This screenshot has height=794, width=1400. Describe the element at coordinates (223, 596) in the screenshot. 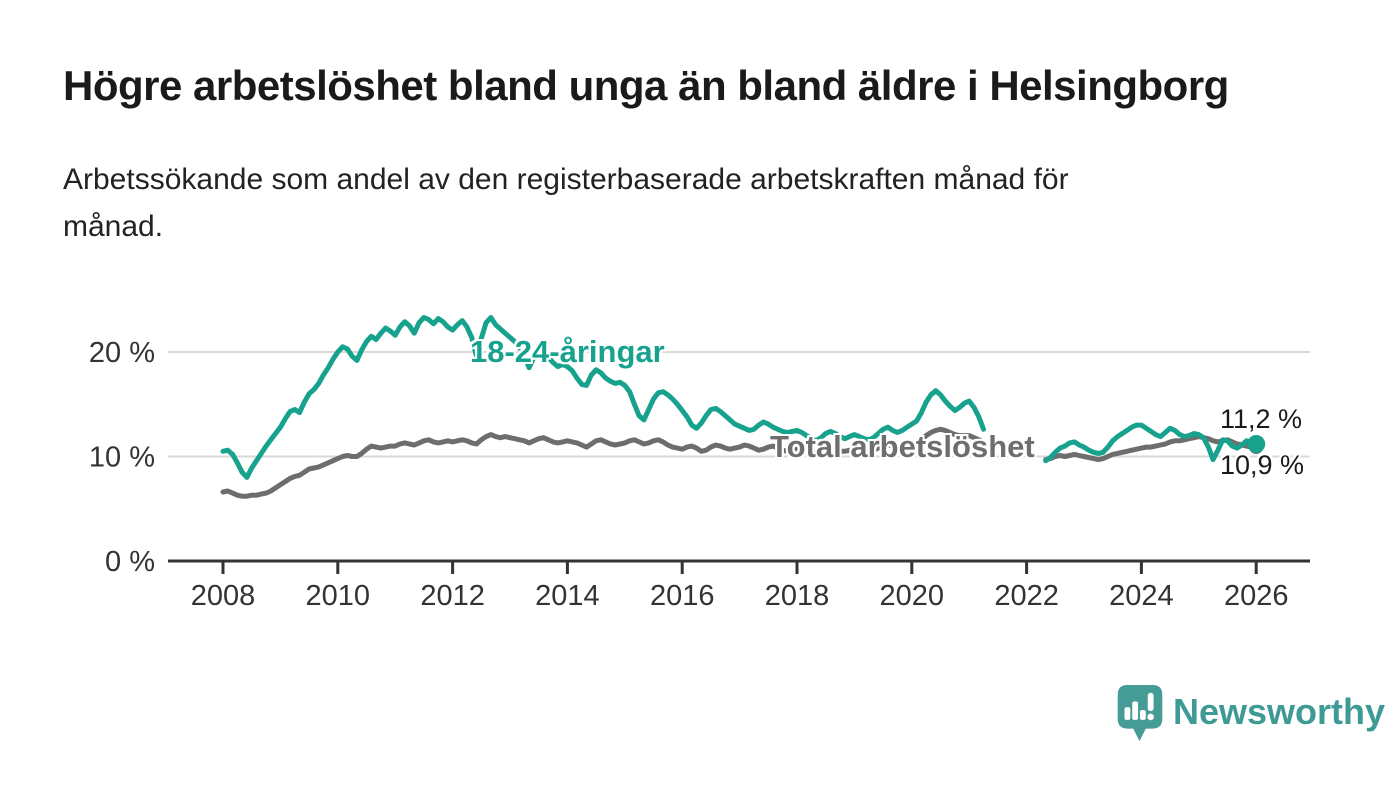

I see `x-axis-tick-label: 2008` at that location.